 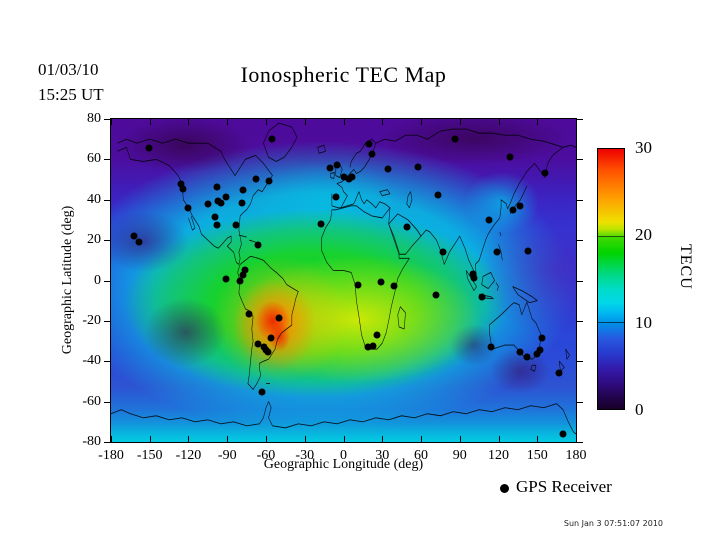 What do you see at coordinates (71, 94) in the screenshot?
I see `observation-time: 15:25 UT` at bounding box center [71, 94].